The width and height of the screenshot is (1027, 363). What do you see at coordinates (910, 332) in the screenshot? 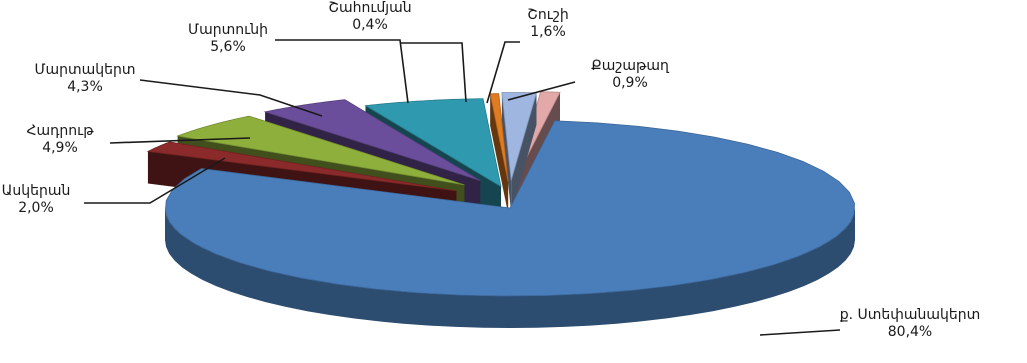
I see `slice-value-label: 80,4%` at bounding box center [910, 332].